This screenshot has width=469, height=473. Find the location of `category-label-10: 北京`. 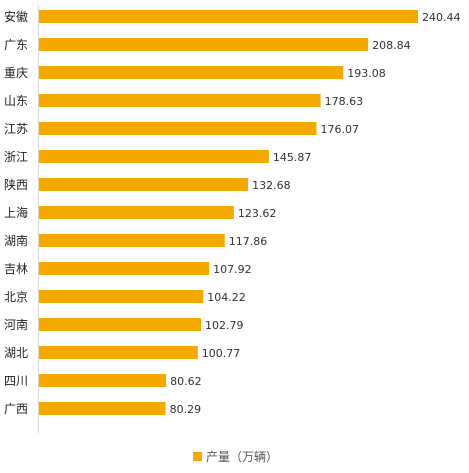

category-label-10: 北京 is located at coordinates (16, 297).